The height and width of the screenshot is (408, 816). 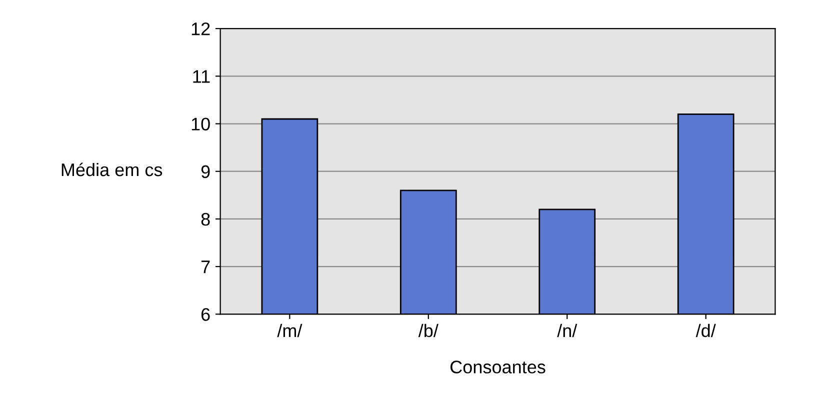 I want to click on y-tick-label: 12, so click(x=201, y=29).